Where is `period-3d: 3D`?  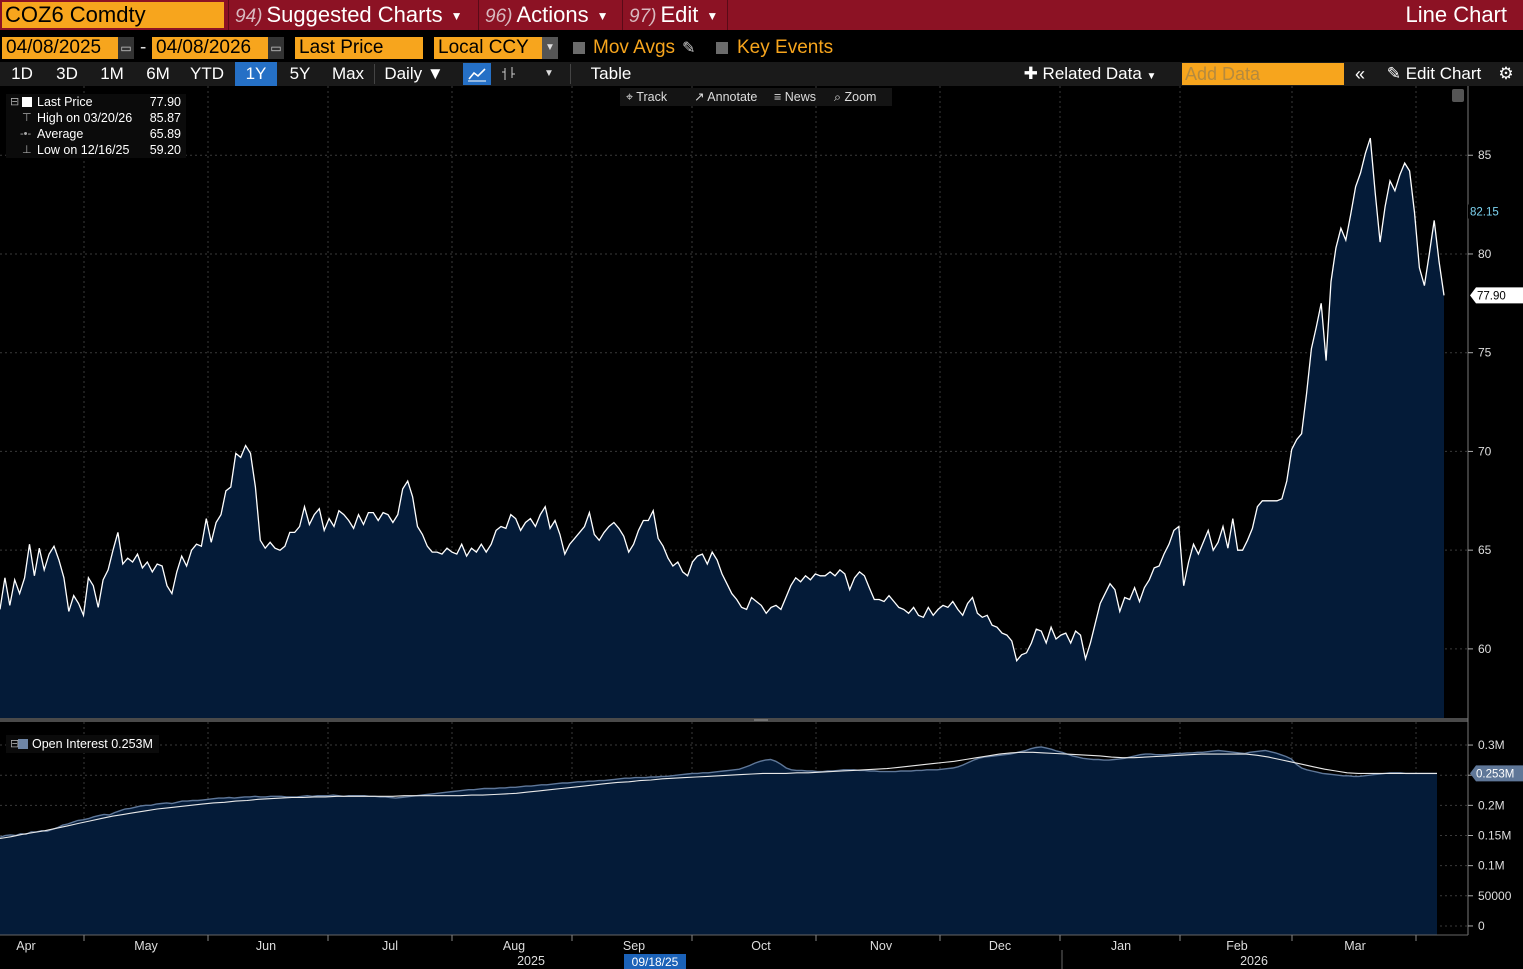 period-3d: 3D is located at coordinates (67, 73).